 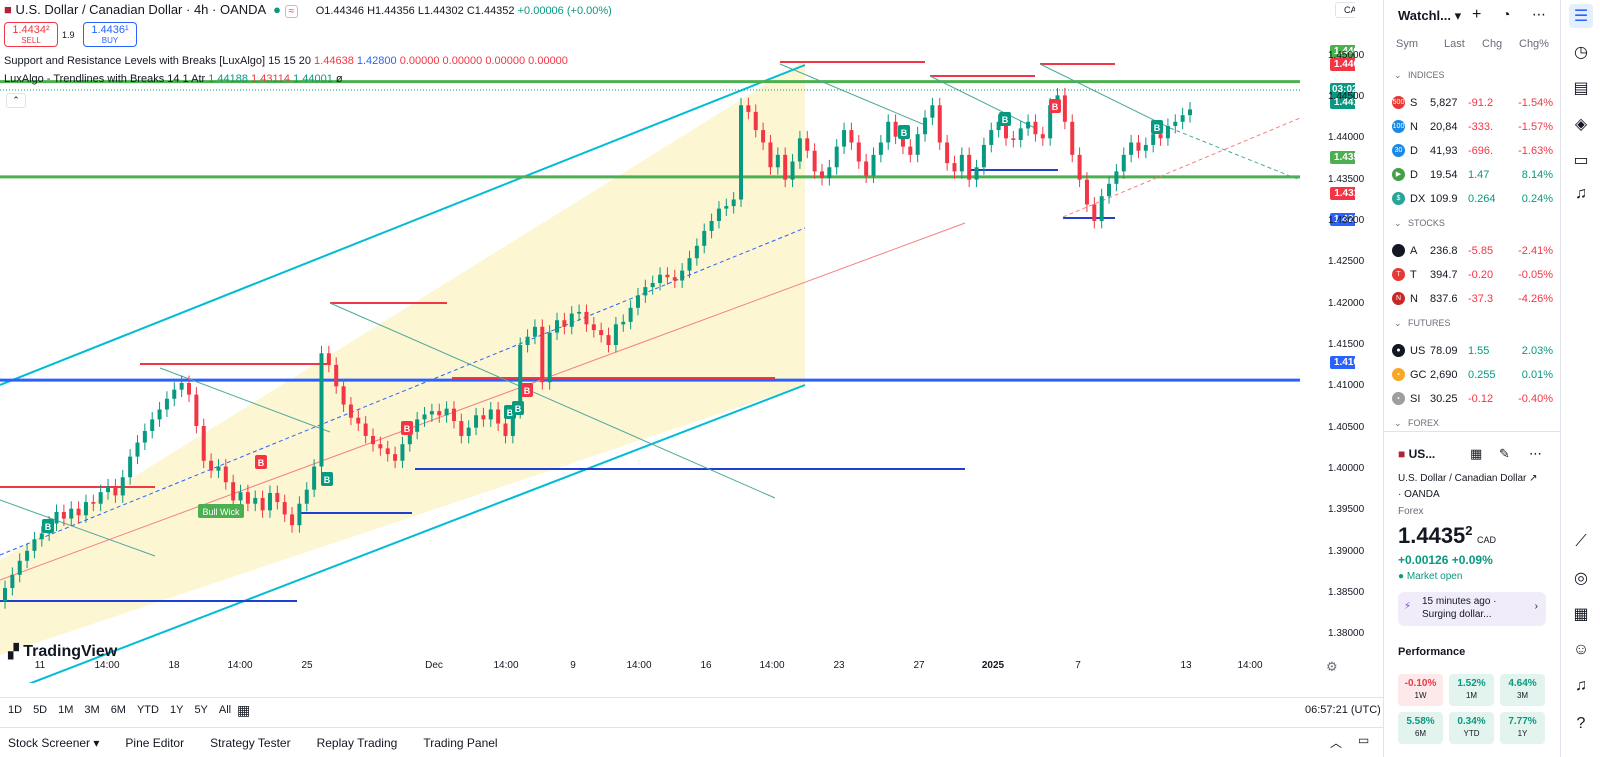 What do you see at coordinates (307, 665) in the screenshot?
I see `x-tick-label: 25` at bounding box center [307, 665].